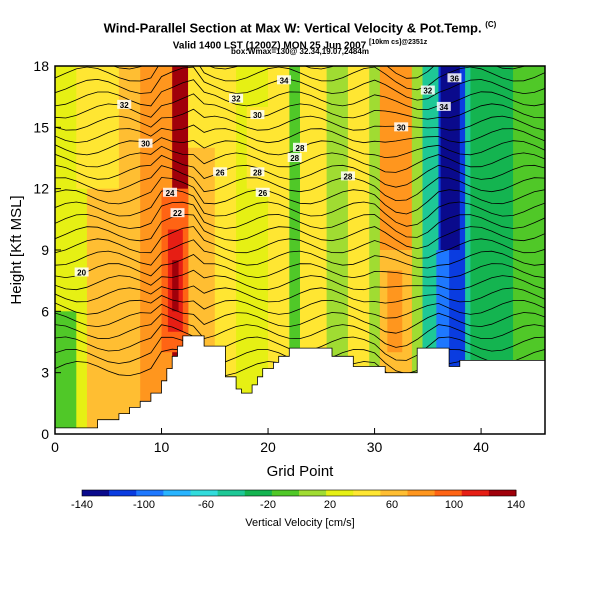 Image resolution: width=600 pixels, height=600 pixels. I want to click on contour-label: 24, so click(170, 192).